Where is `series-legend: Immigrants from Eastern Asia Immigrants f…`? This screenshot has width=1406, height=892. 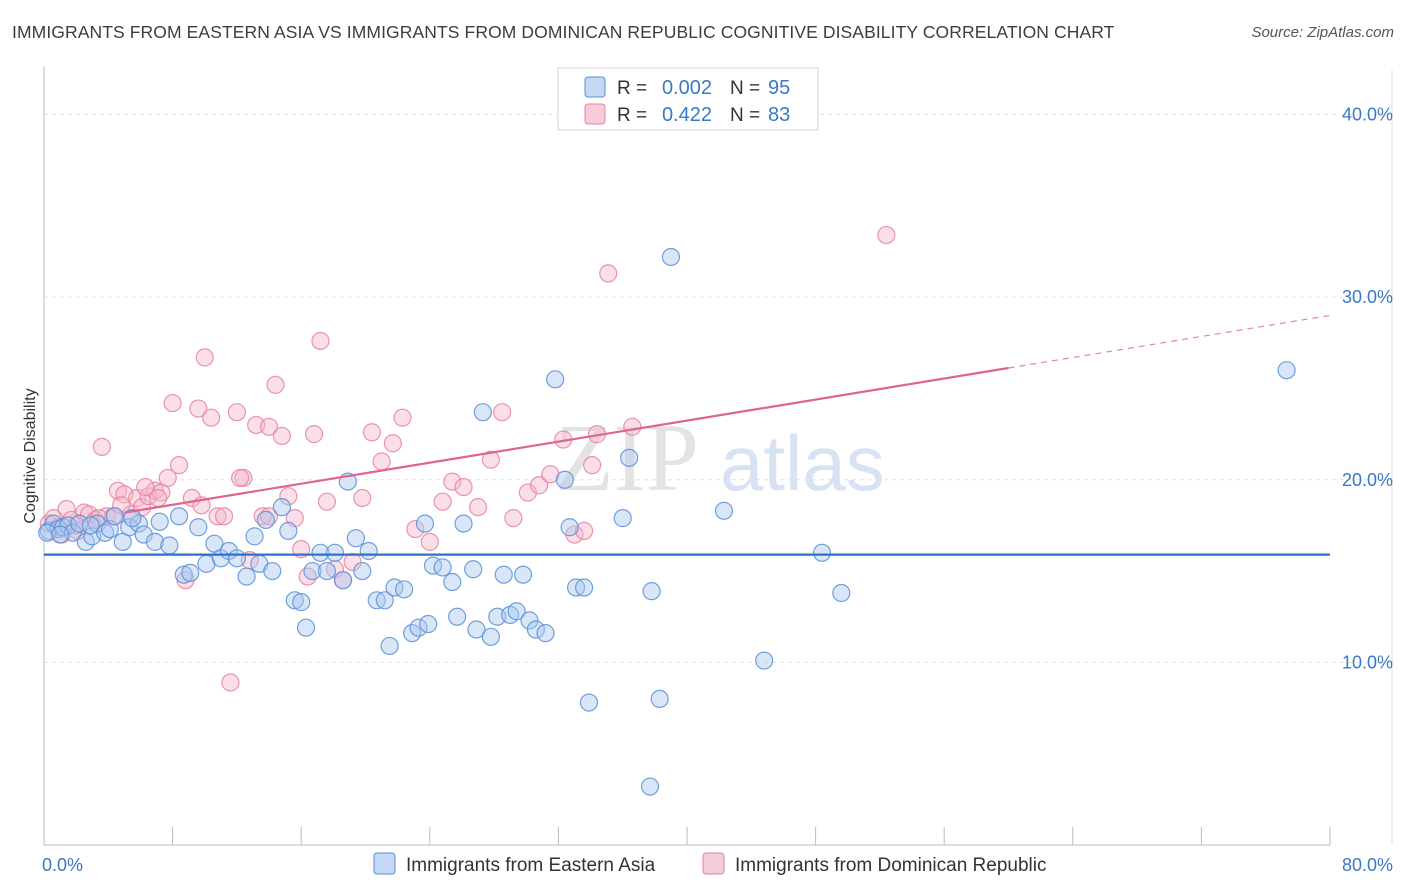 series-legend: Immigrants from Eastern Asia Immigrants f… is located at coordinates (710, 864).